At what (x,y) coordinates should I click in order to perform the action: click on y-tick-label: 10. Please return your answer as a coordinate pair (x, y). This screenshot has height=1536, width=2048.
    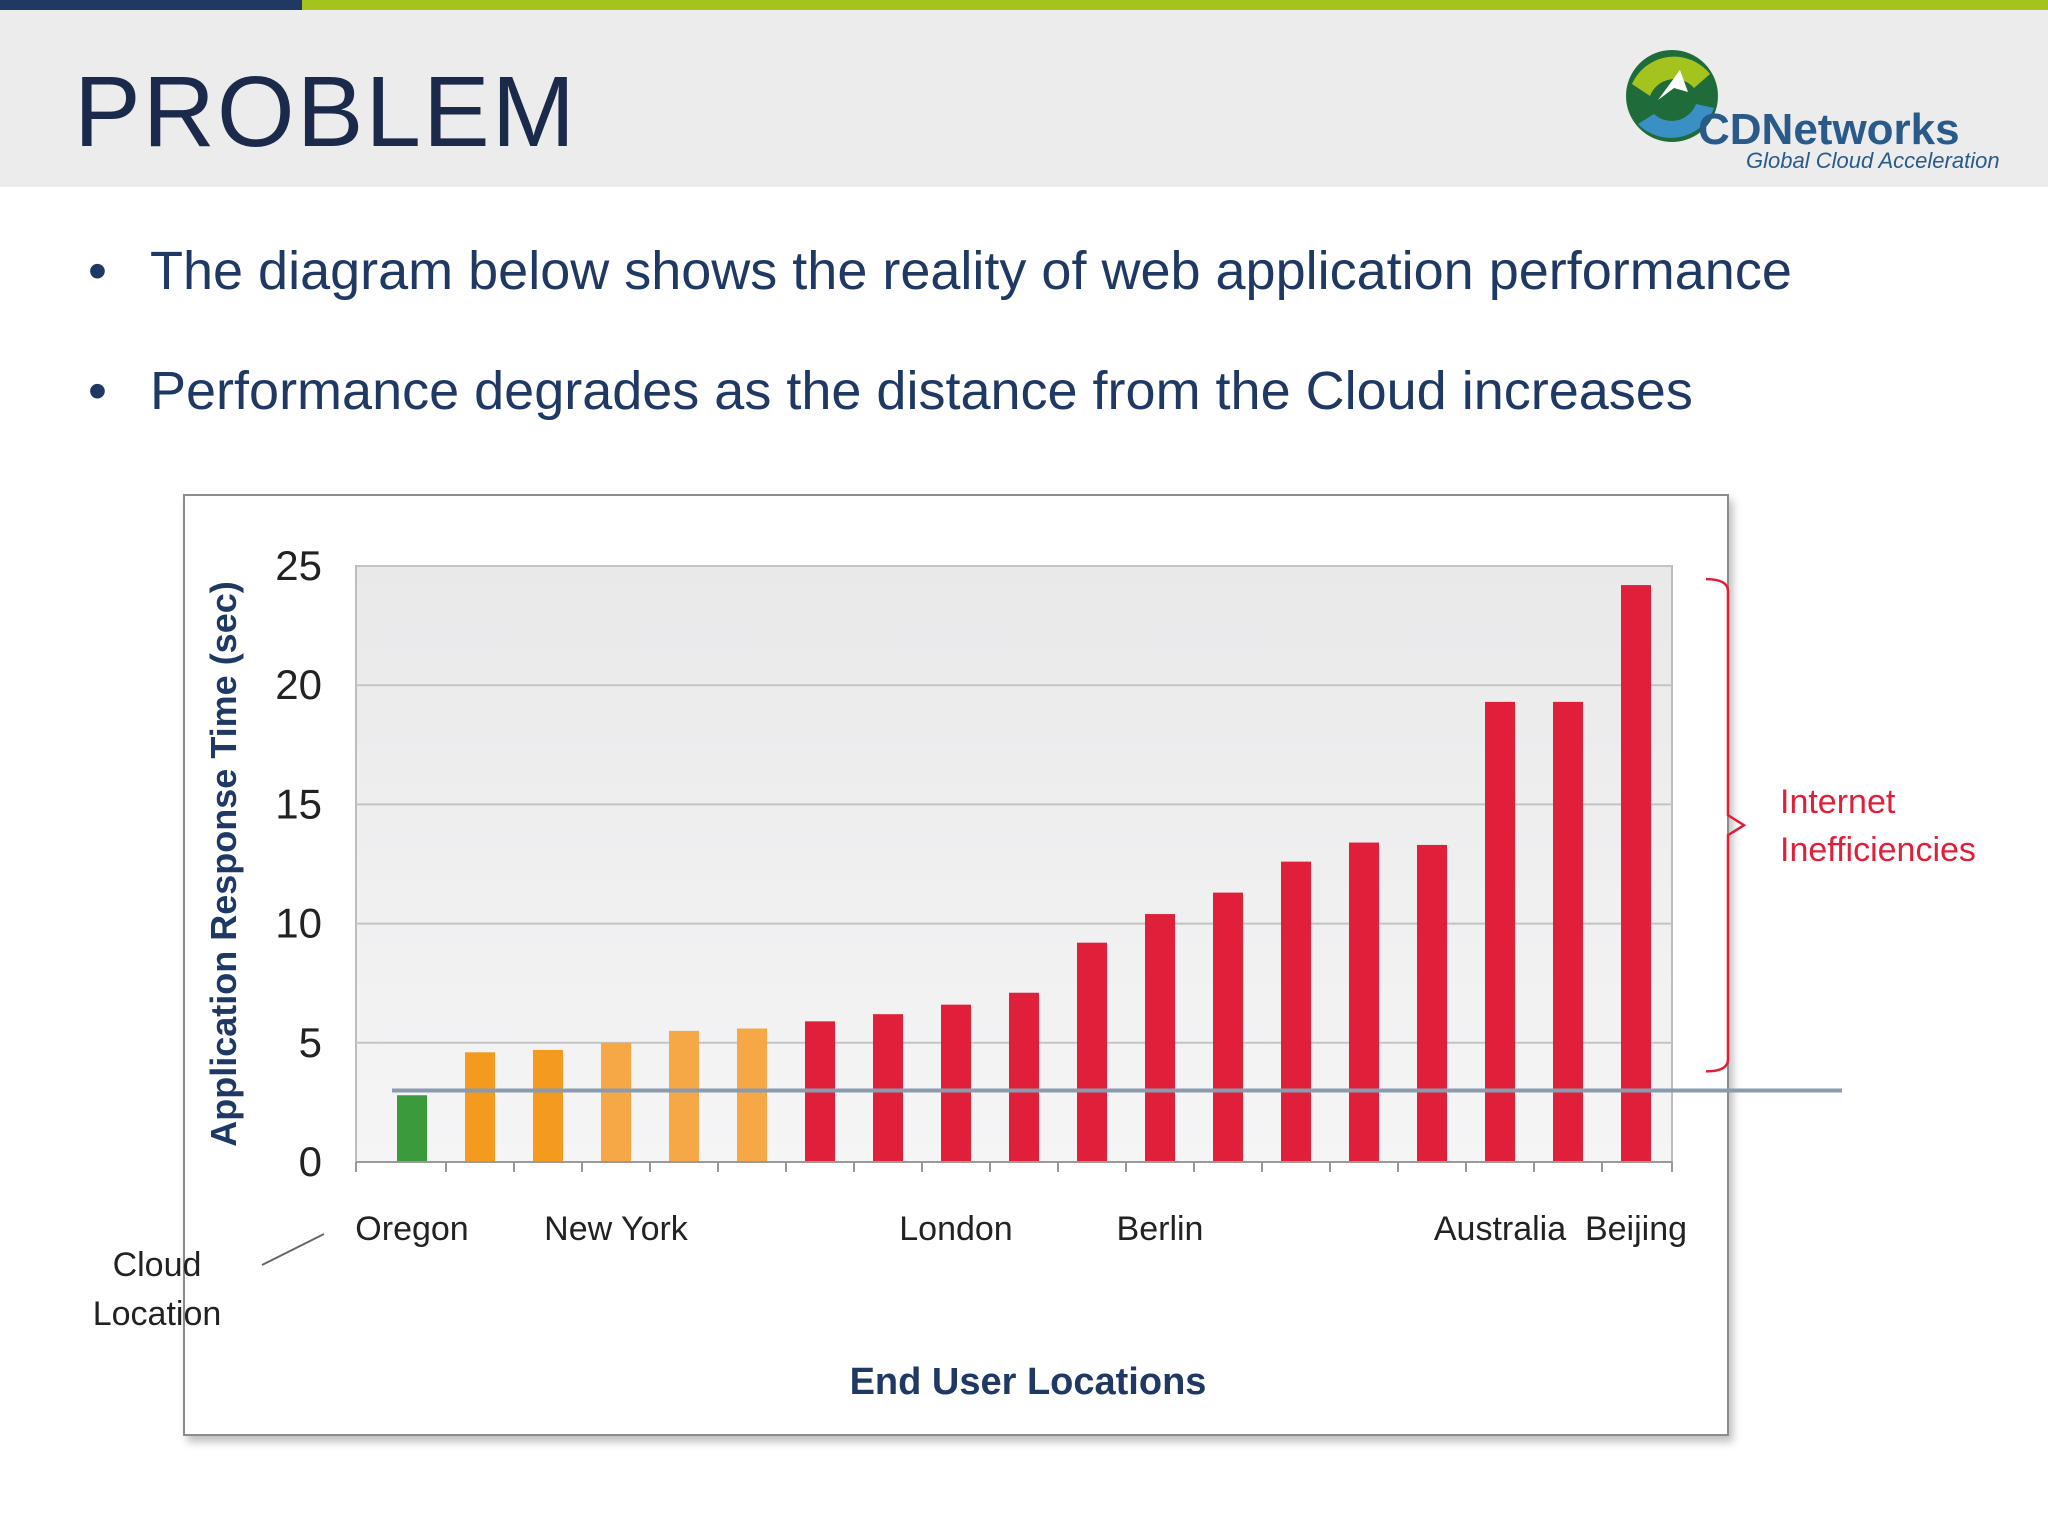
    Looking at the image, I should click on (298, 923).